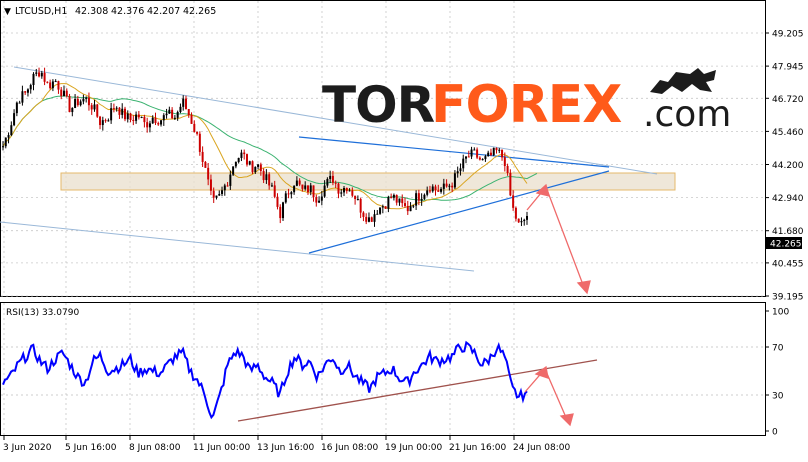 This screenshot has width=808, height=462. Describe the element at coordinates (687, 114) in the screenshot. I see `brand-dotcom: .com` at that location.